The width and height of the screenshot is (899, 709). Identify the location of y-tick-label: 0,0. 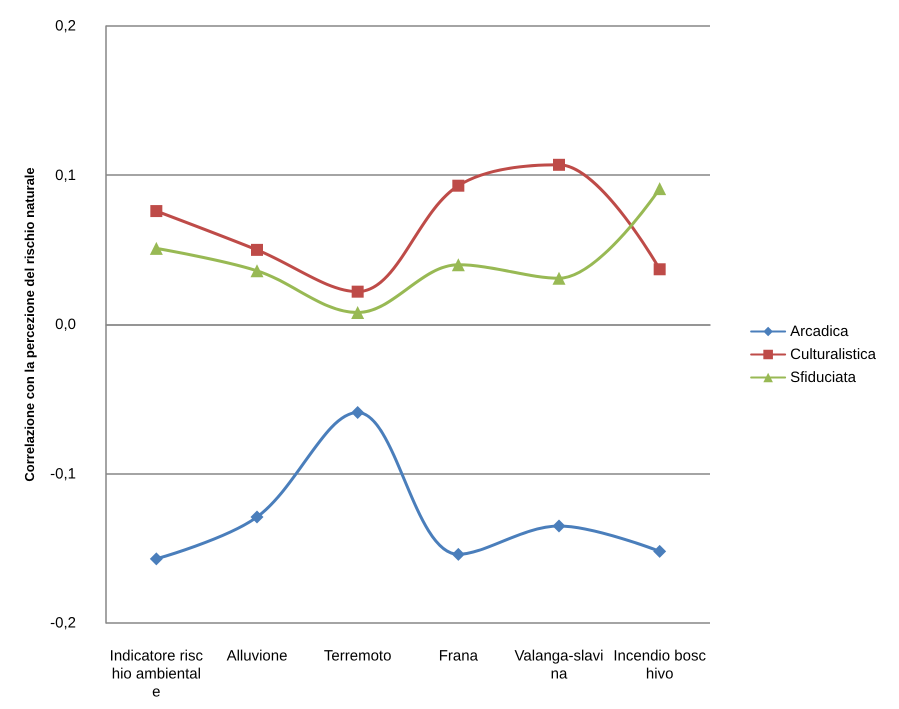
(65, 324).